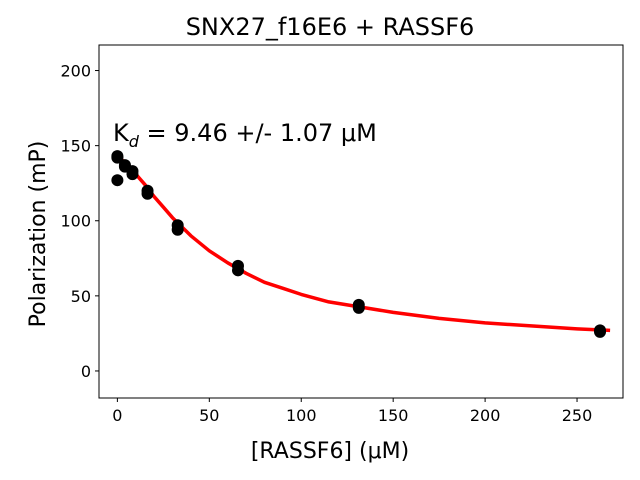 The height and width of the screenshot is (480, 640). Describe the element at coordinates (393, 415) in the screenshot. I see `x-tick-label: 150` at that location.